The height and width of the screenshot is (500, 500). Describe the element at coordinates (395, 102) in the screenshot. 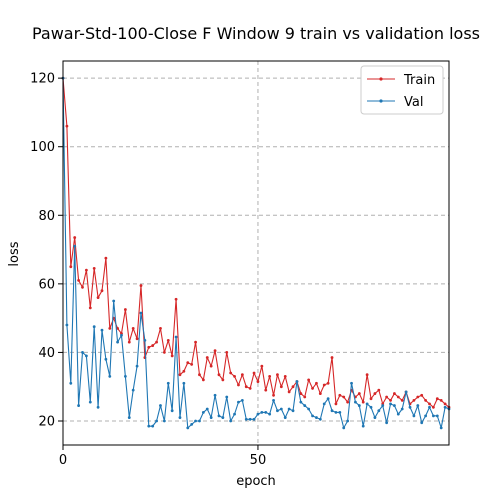

I see `legend-item-val: Val` at that location.